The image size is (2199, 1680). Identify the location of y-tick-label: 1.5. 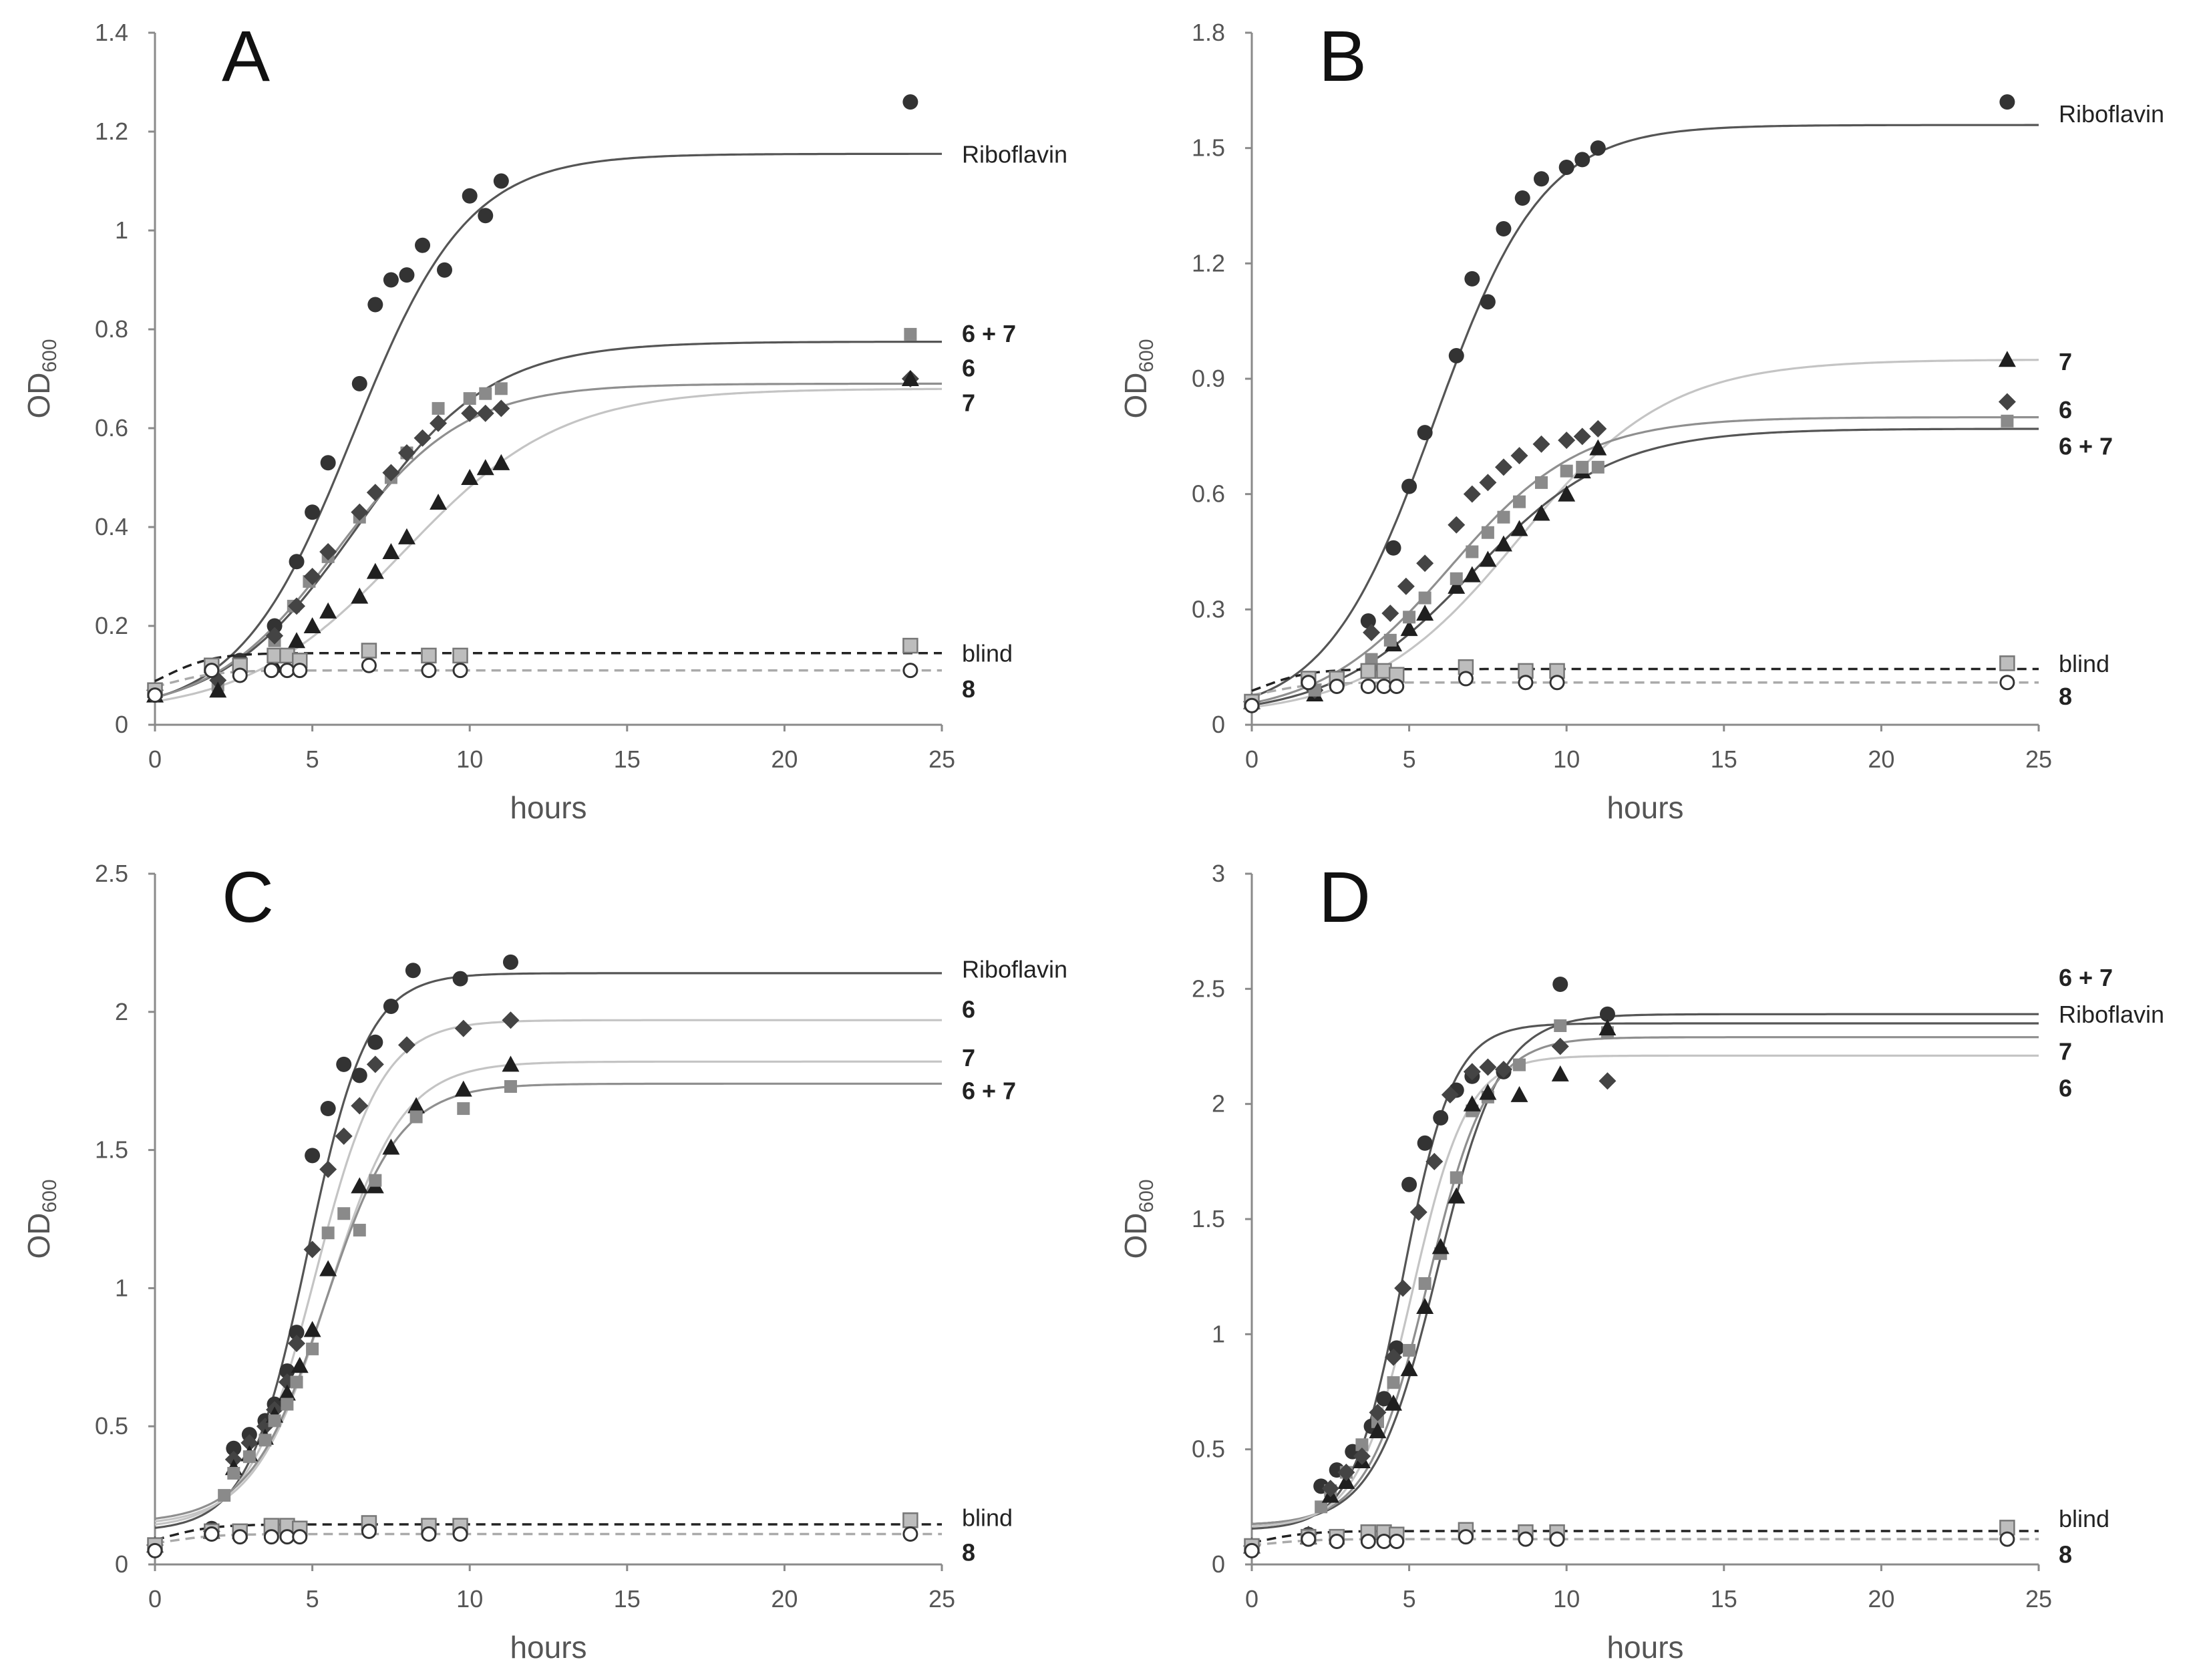
(1208, 1218).